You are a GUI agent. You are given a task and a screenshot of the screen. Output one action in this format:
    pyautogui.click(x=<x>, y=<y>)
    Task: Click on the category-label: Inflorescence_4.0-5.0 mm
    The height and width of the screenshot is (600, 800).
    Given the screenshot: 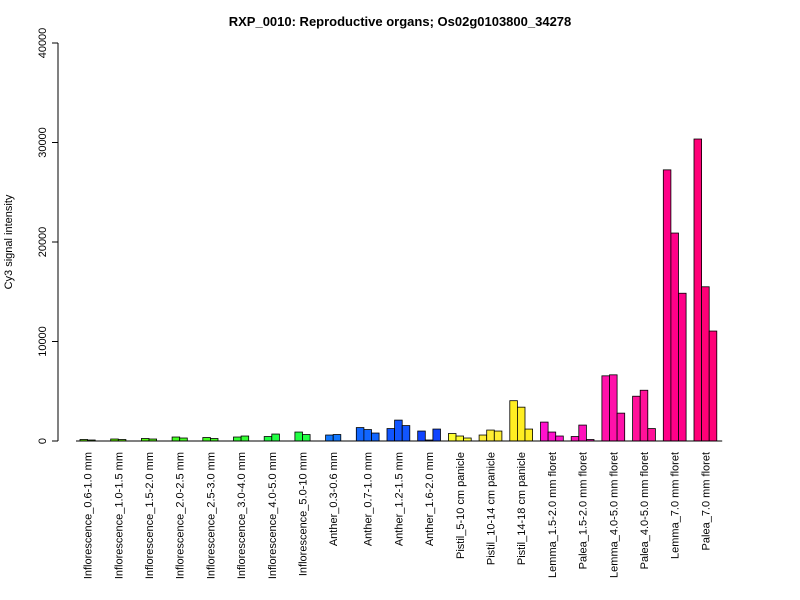 What is the action you would take?
    pyautogui.click(x=273, y=515)
    